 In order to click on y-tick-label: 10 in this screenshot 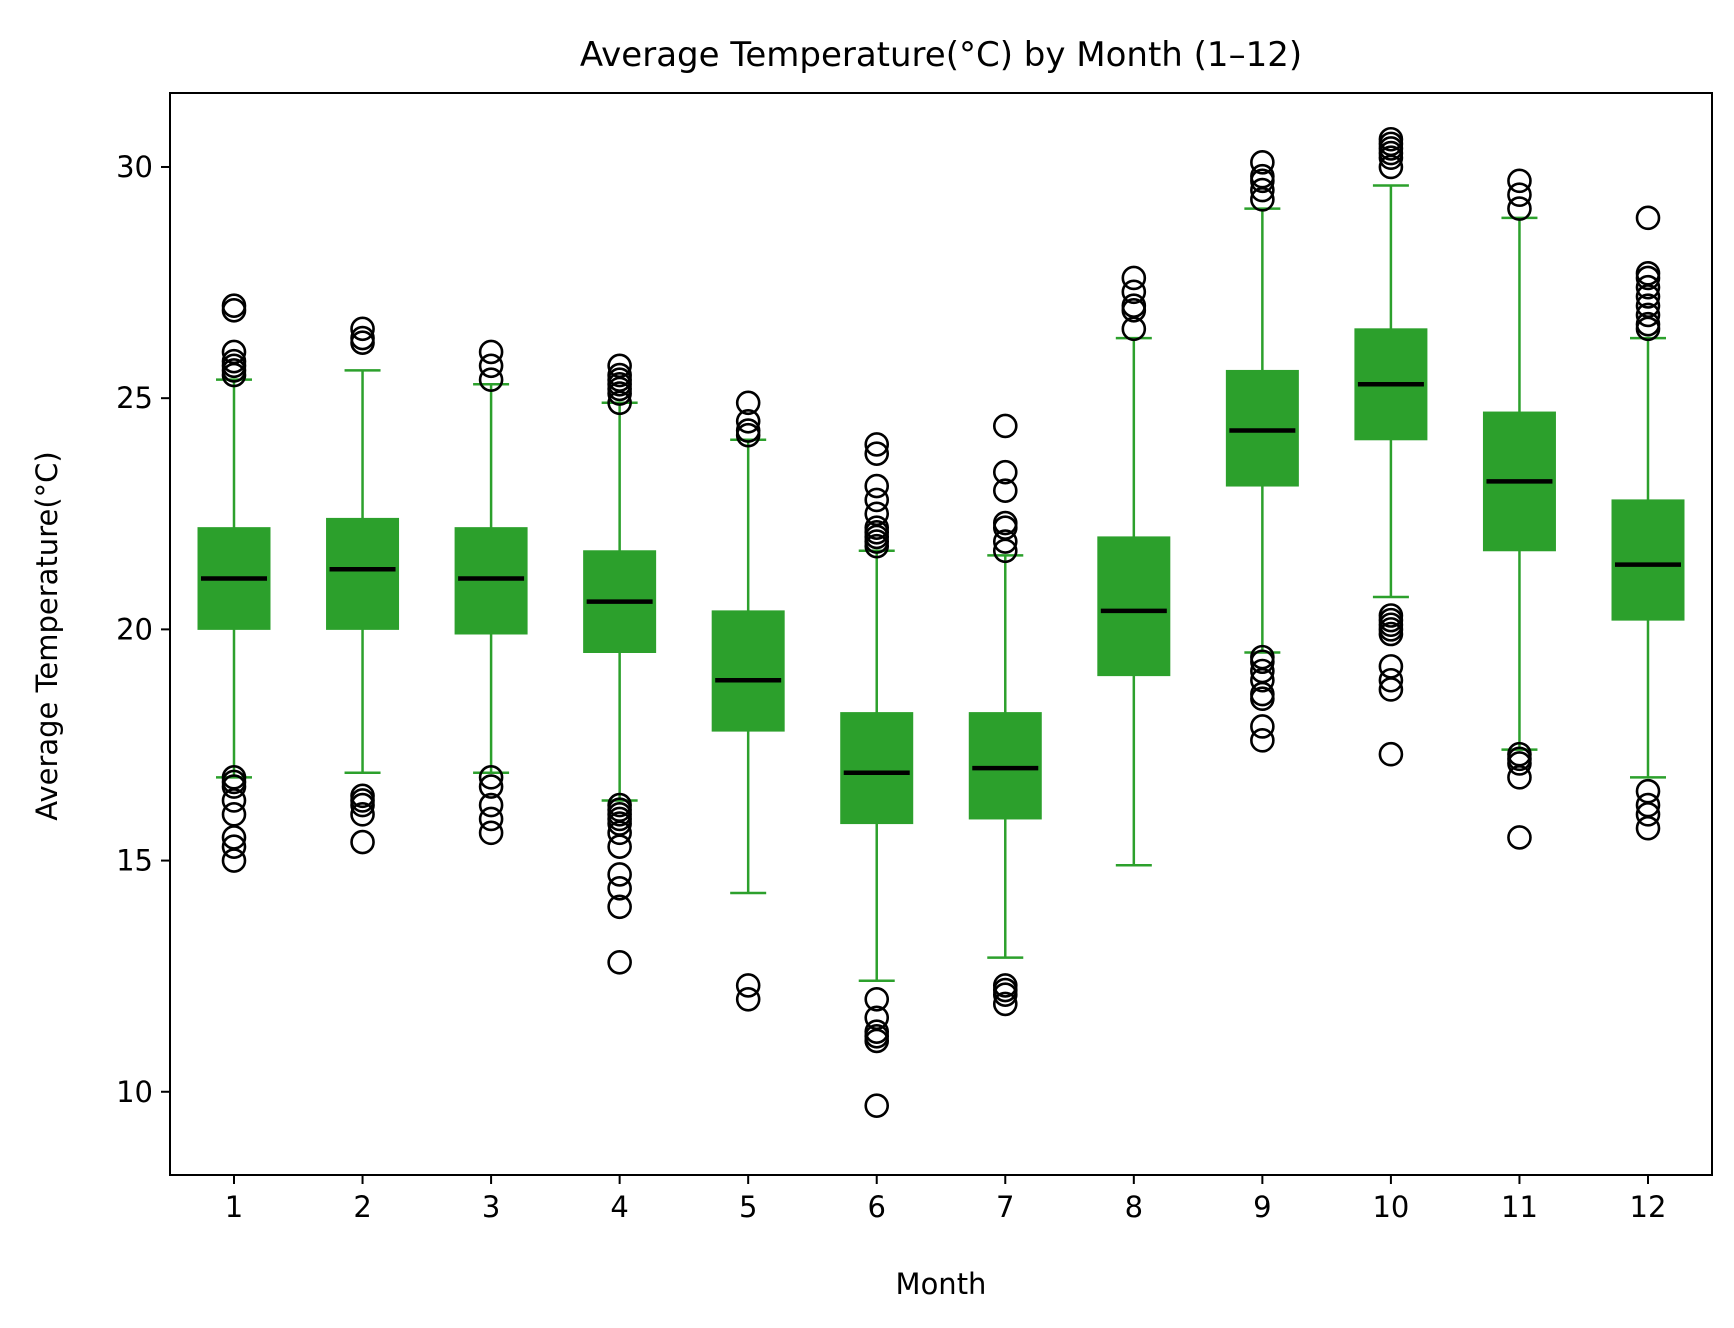, I will do `click(134, 1092)`.